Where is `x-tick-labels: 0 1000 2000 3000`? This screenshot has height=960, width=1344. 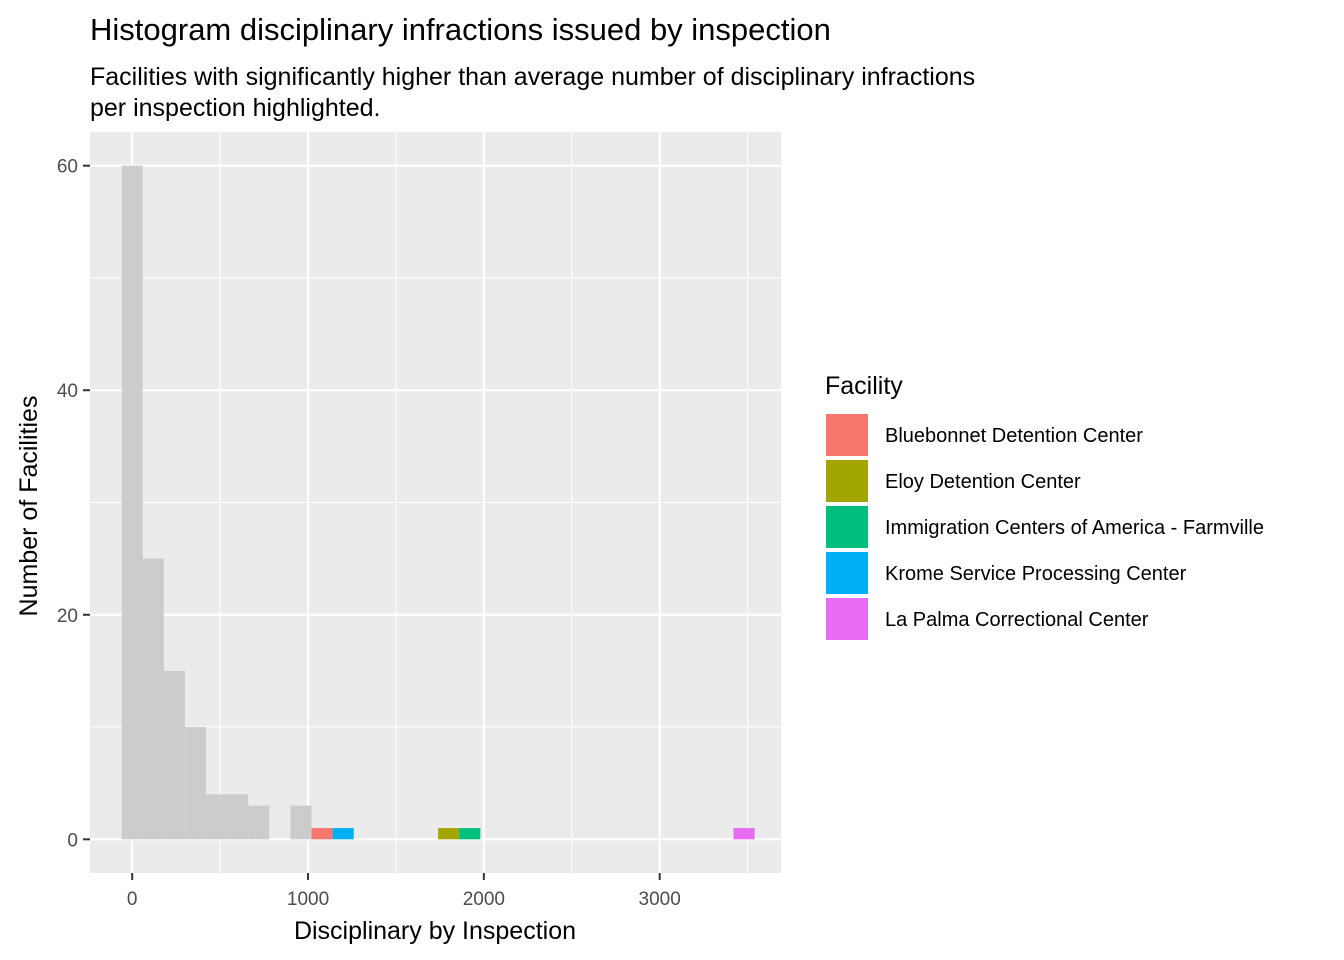
x-tick-labels: 0 1000 2000 3000 is located at coordinates (404, 899).